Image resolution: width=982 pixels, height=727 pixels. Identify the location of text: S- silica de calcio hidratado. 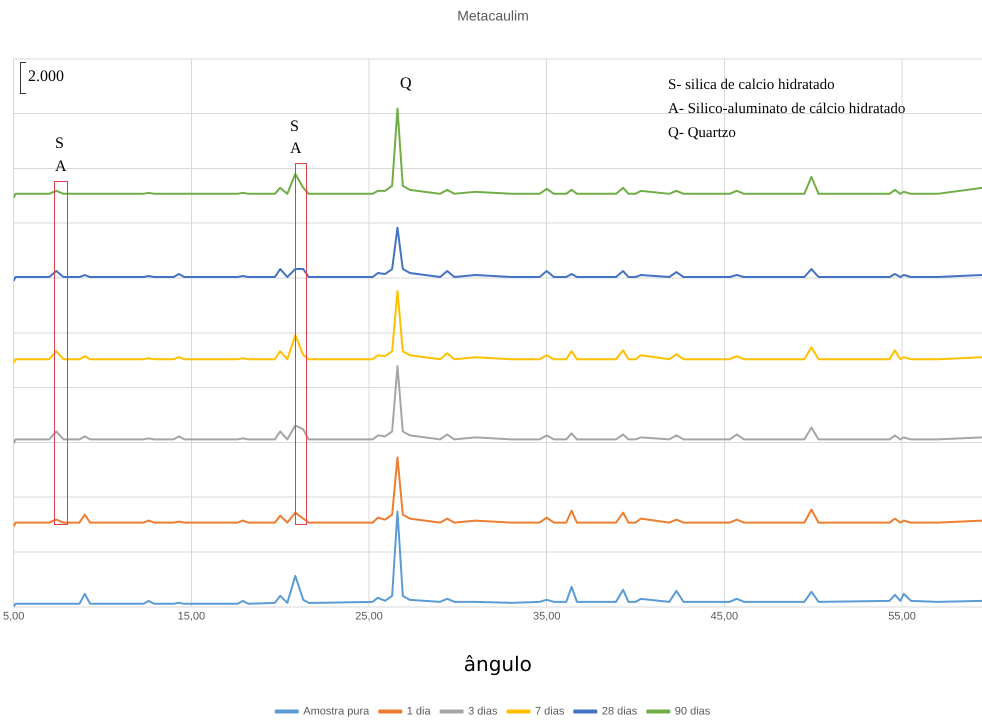
(752, 85).